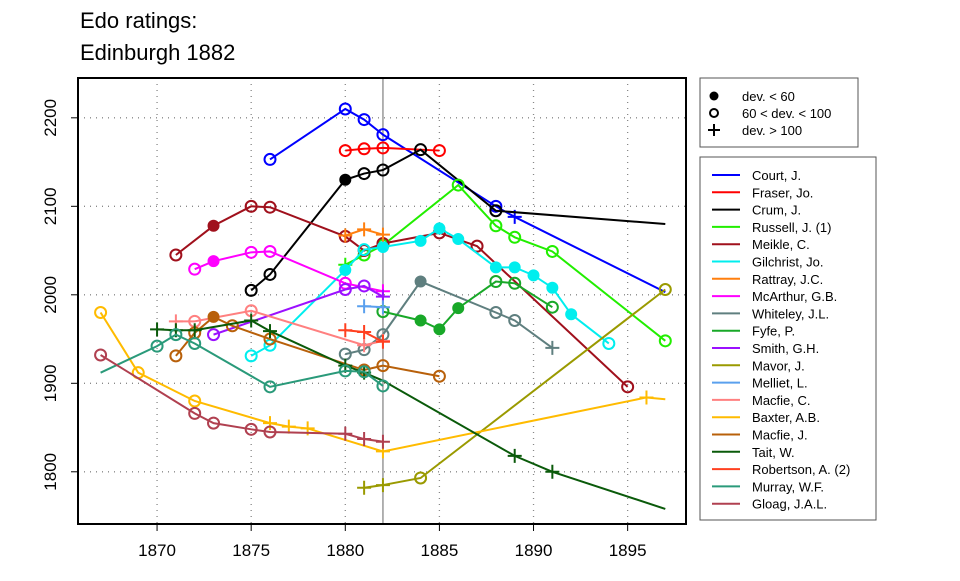 Image resolution: width=960 pixels, height=581 pixels. I want to click on marker-legend-box, so click(779, 112).